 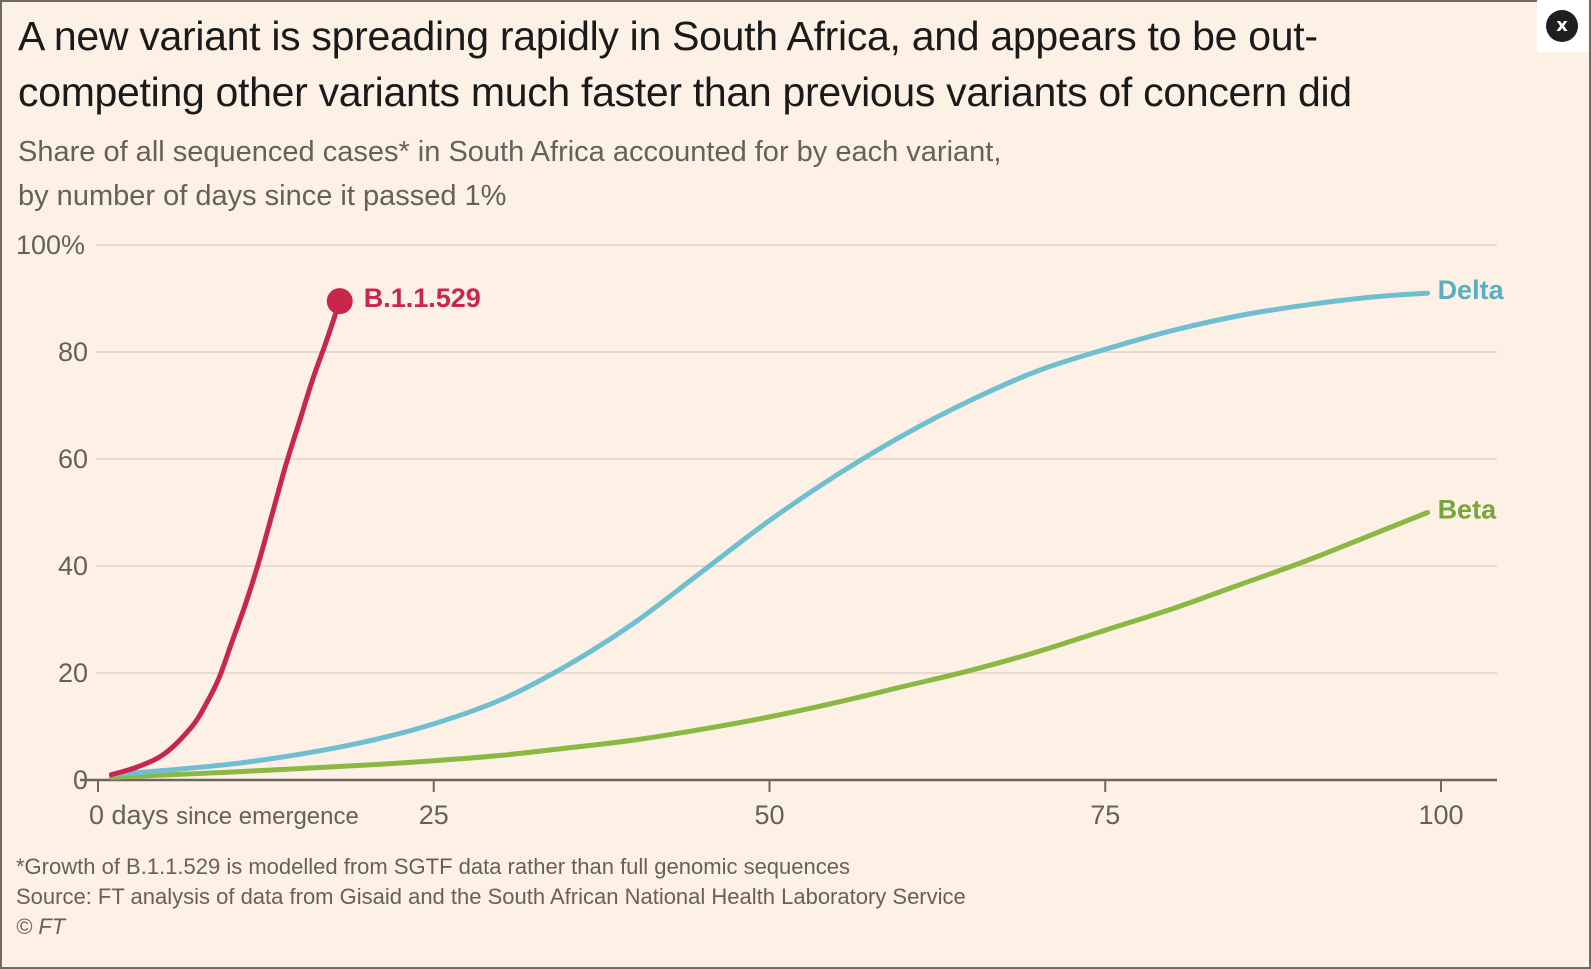 I want to click on series-label-beta: Beta, so click(x=1468, y=510).